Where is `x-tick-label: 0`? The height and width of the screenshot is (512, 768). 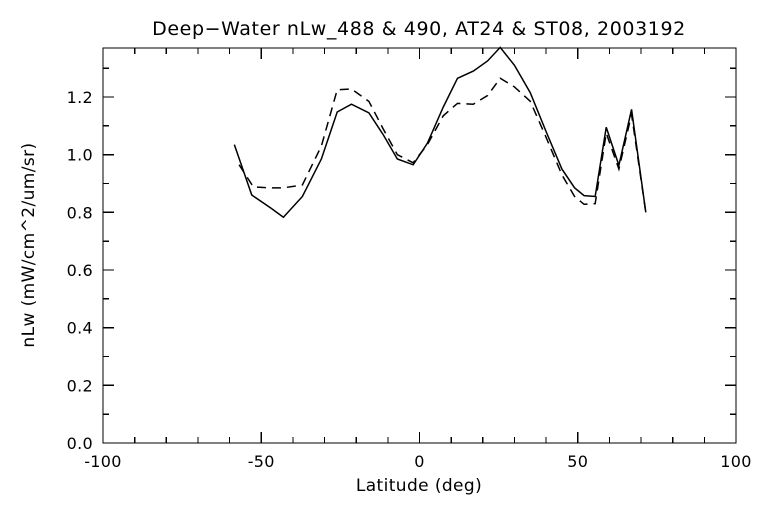
x-tick-label: 0 is located at coordinates (419, 461).